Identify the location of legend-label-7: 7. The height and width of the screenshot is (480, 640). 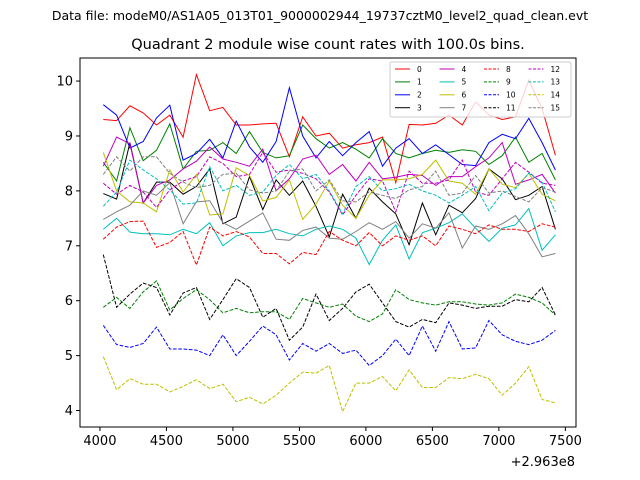
(464, 108).